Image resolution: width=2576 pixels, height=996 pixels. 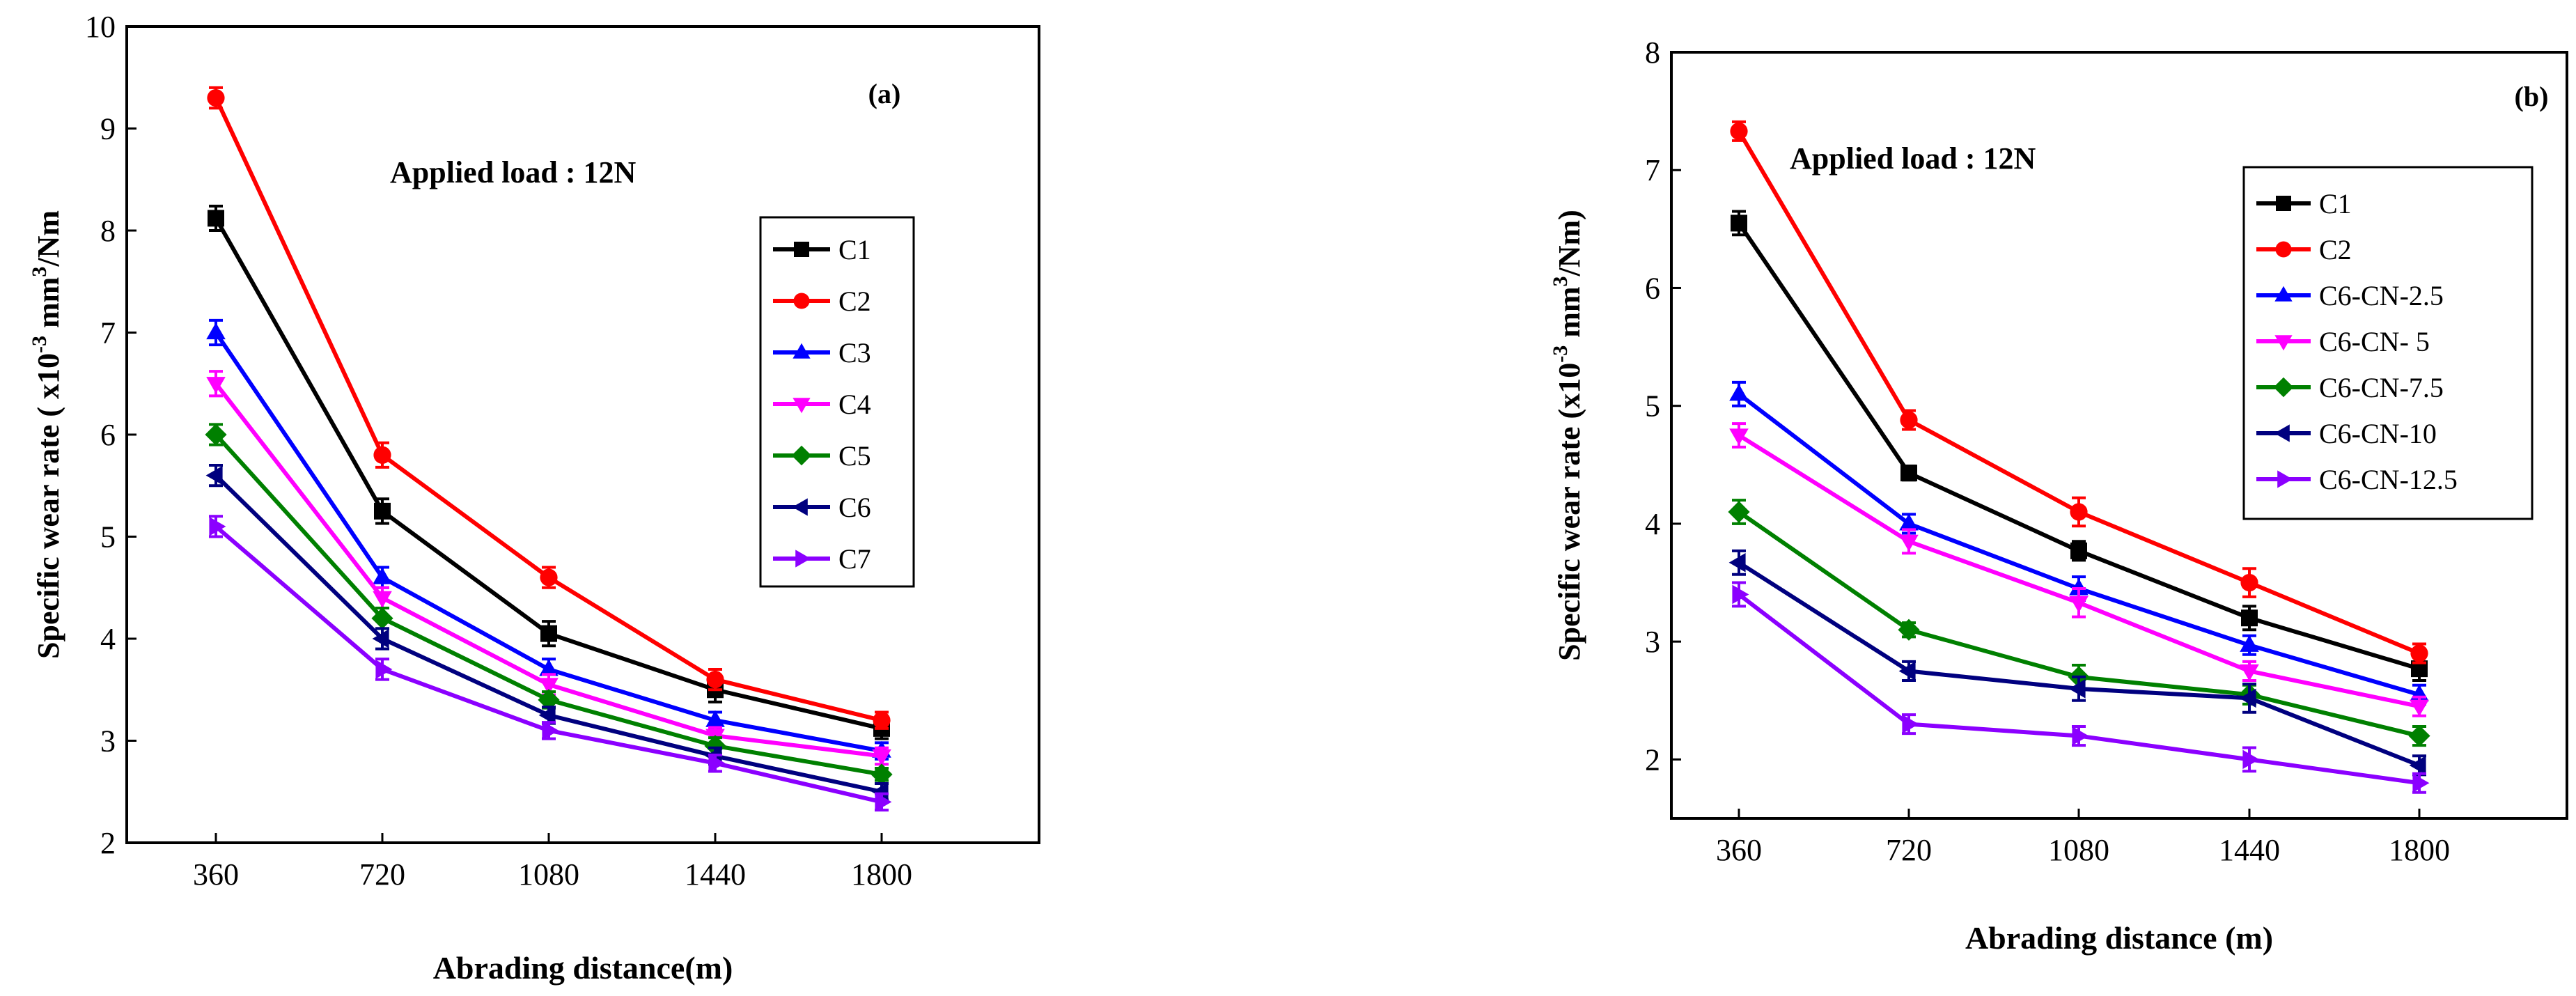 I want to click on y-tick-label: 3, so click(x=1652, y=642).